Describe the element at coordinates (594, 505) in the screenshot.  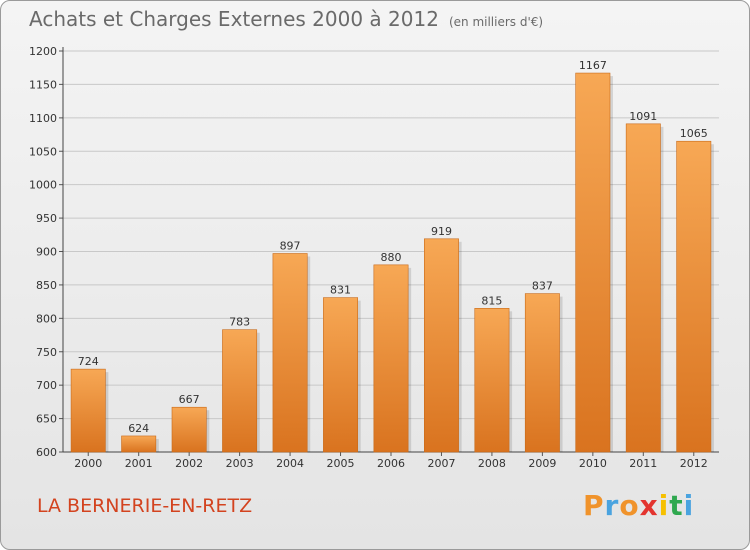
I see `logo-letter: P` at that location.